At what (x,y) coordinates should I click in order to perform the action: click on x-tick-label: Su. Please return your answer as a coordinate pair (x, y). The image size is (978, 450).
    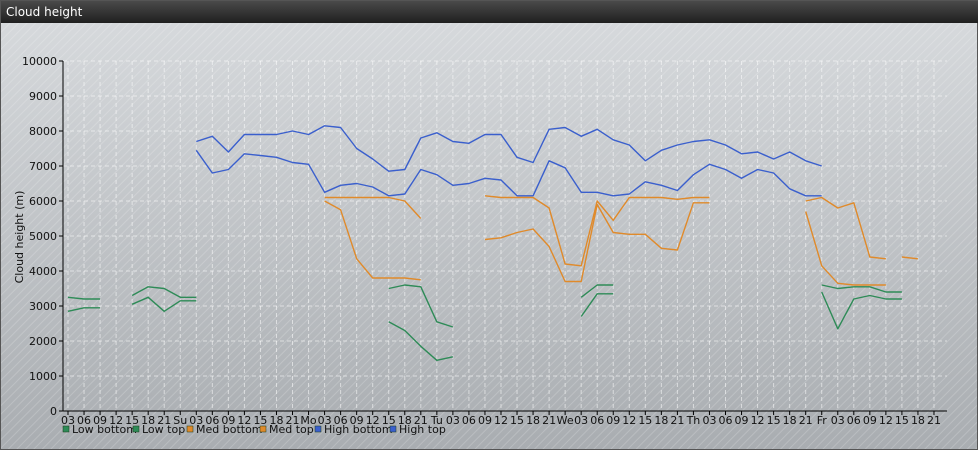
    Looking at the image, I should click on (180, 420).